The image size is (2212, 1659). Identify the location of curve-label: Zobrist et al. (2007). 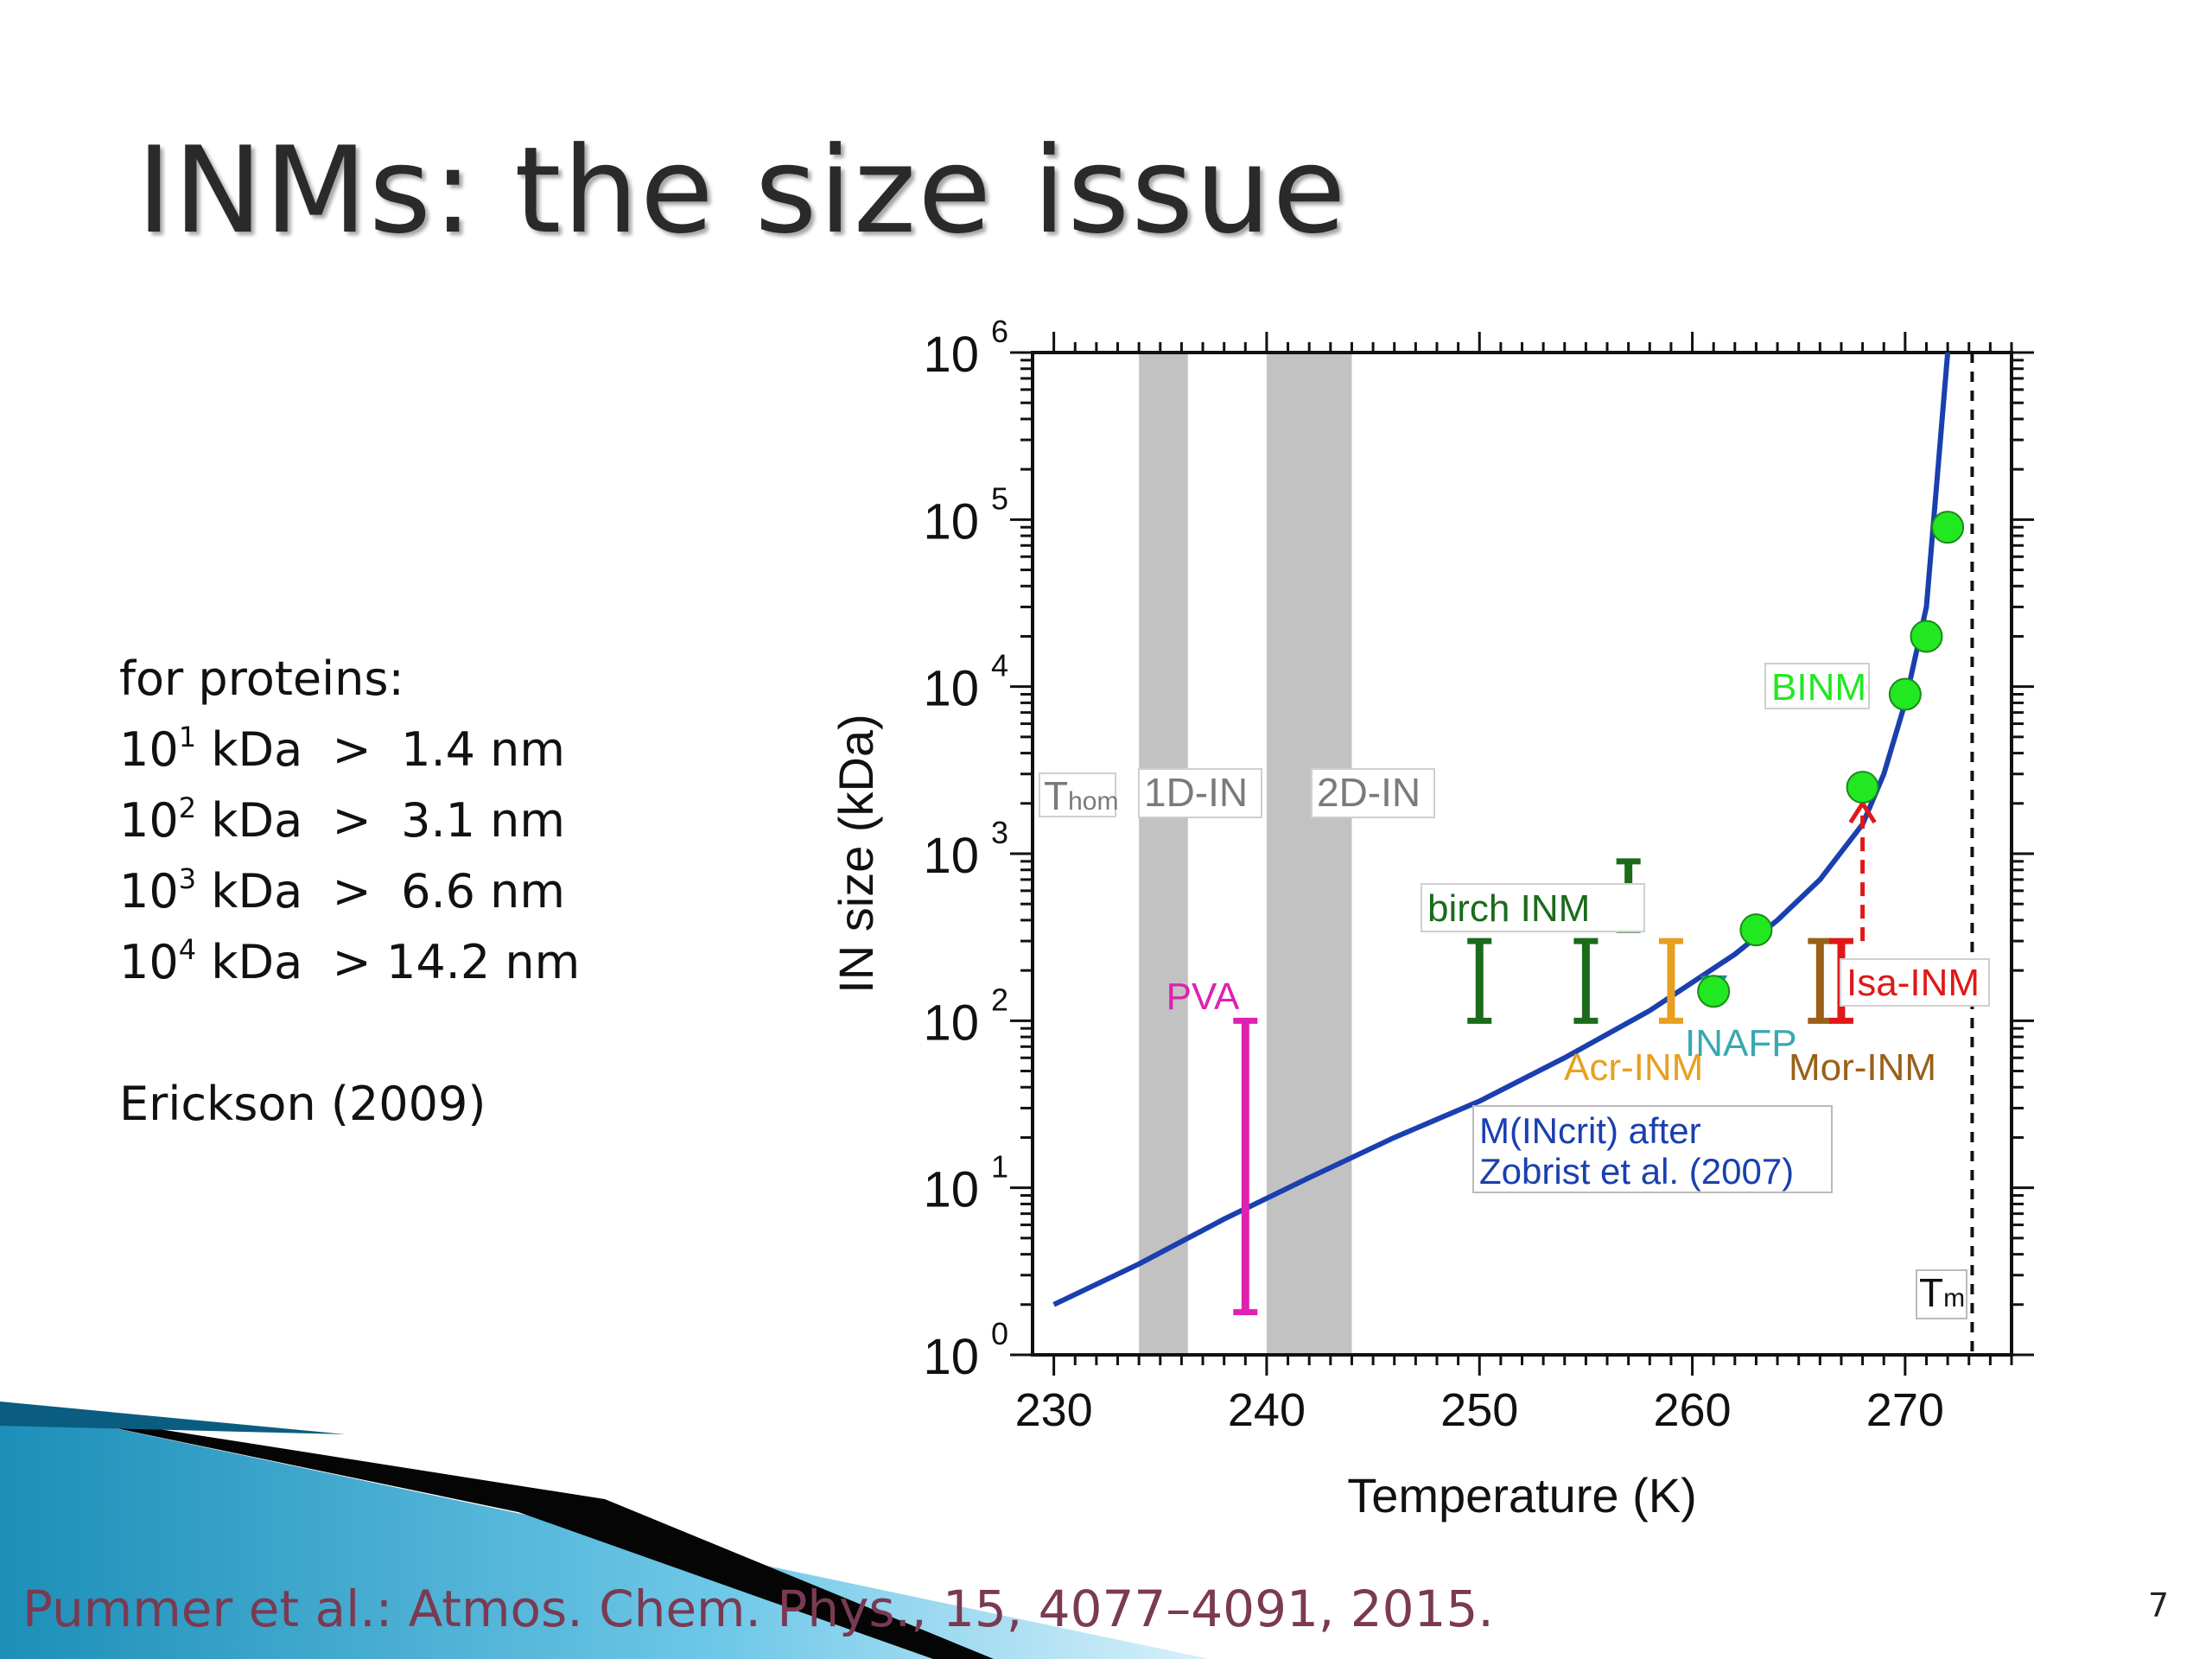
(1636, 1171).